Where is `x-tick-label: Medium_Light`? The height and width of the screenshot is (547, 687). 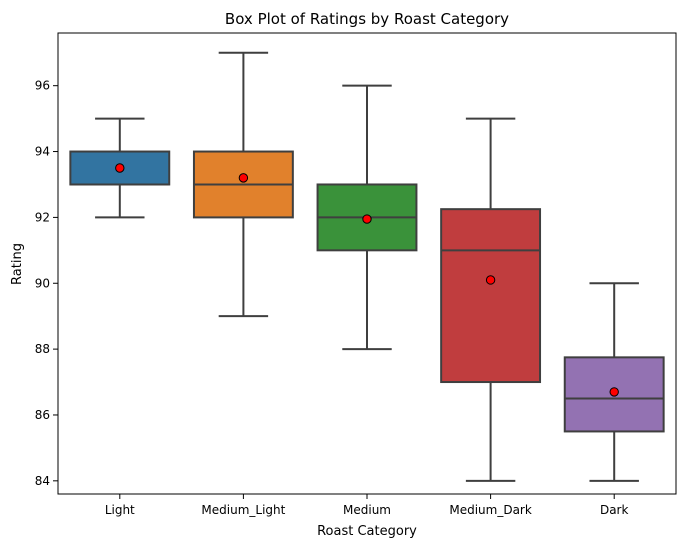
x-tick-label: Medium_Light is located at coordinates (243, 510).